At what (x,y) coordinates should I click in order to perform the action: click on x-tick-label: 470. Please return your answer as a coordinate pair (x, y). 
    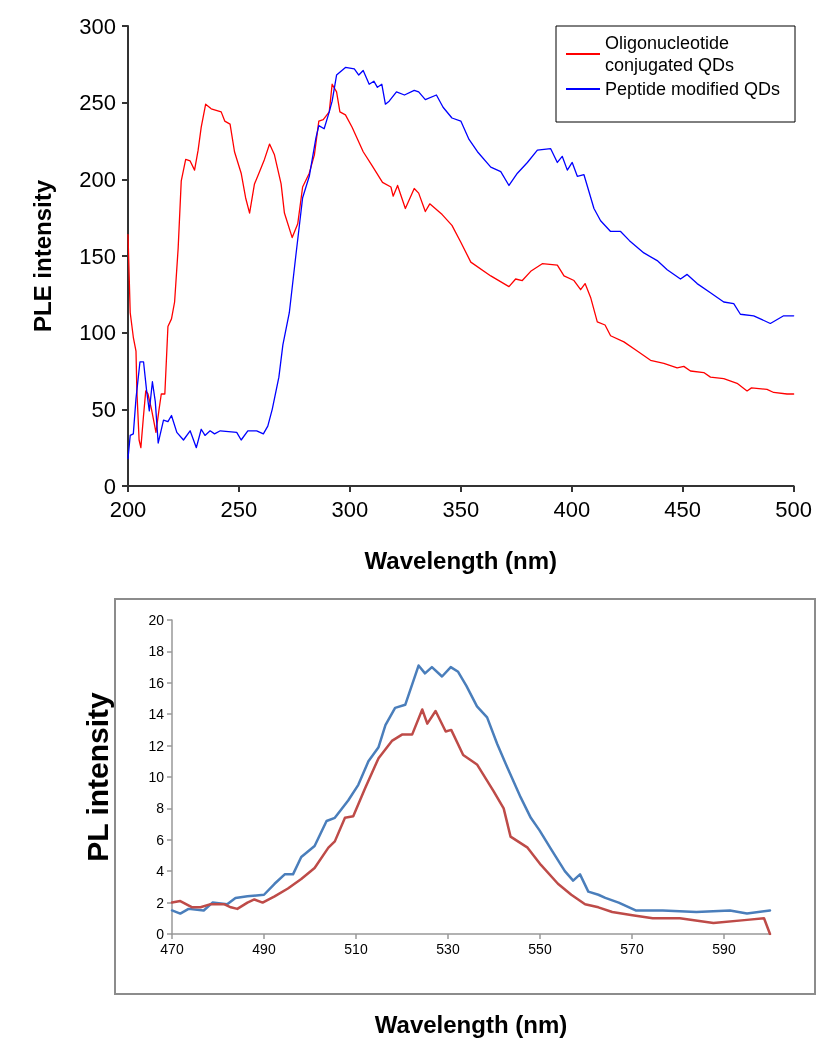
    Looking at the image, I should click on (172, 949).